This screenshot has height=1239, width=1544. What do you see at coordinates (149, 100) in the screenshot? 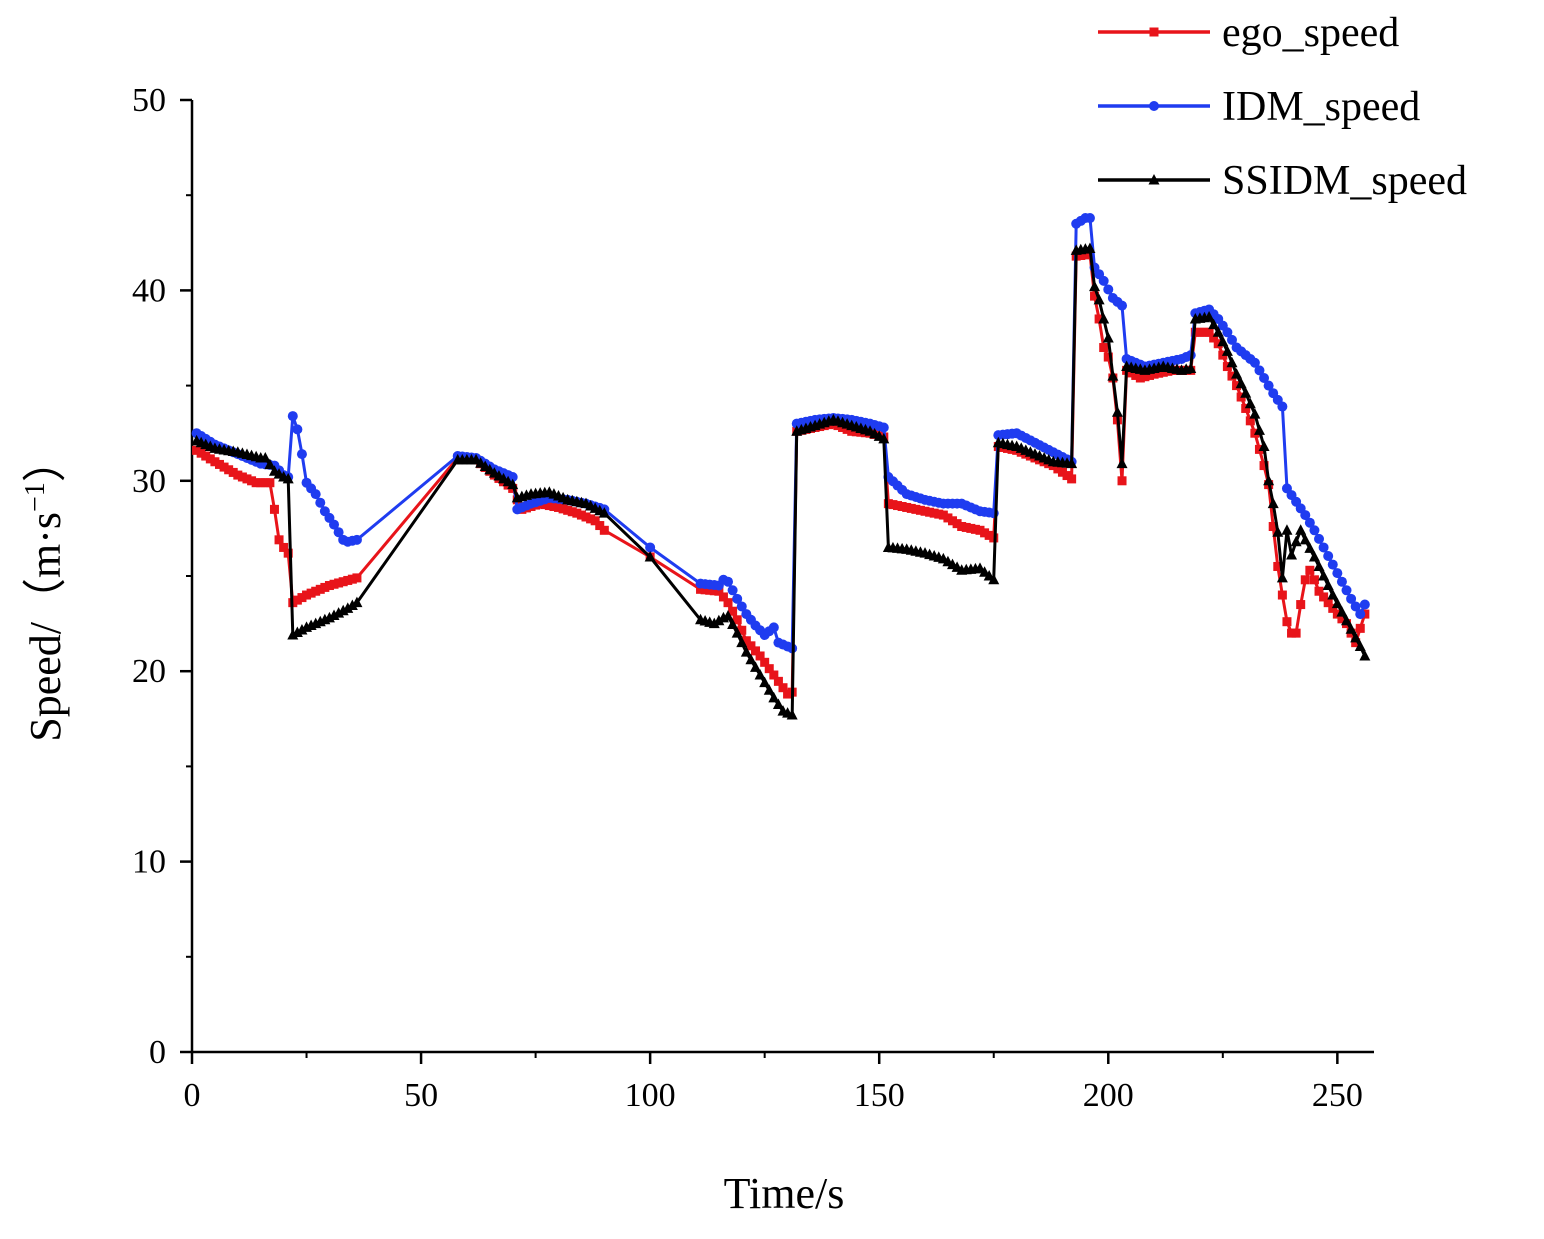
I see `y-tick-label: 50` at bounding box center [149, 100].